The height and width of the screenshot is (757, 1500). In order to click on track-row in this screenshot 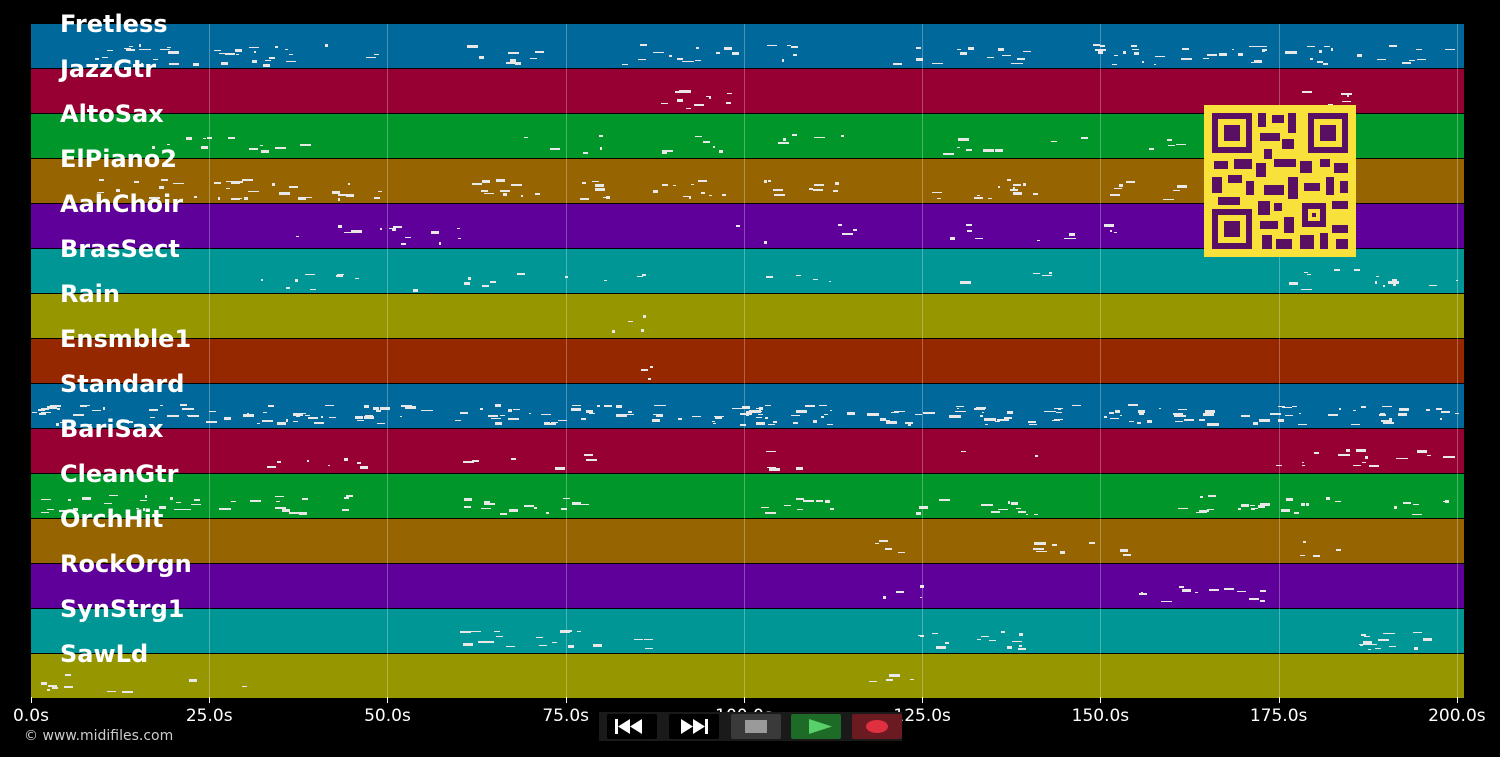, I will do `click(747, 631)`.